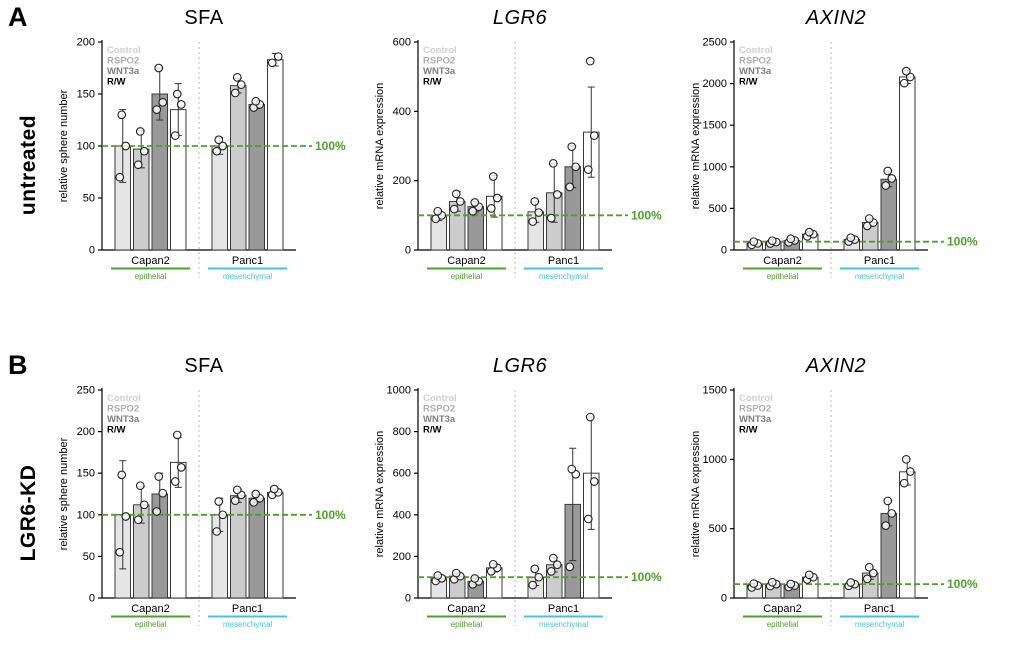  I want to click on panel-side-untreated: A untreated, so click(29, 151).